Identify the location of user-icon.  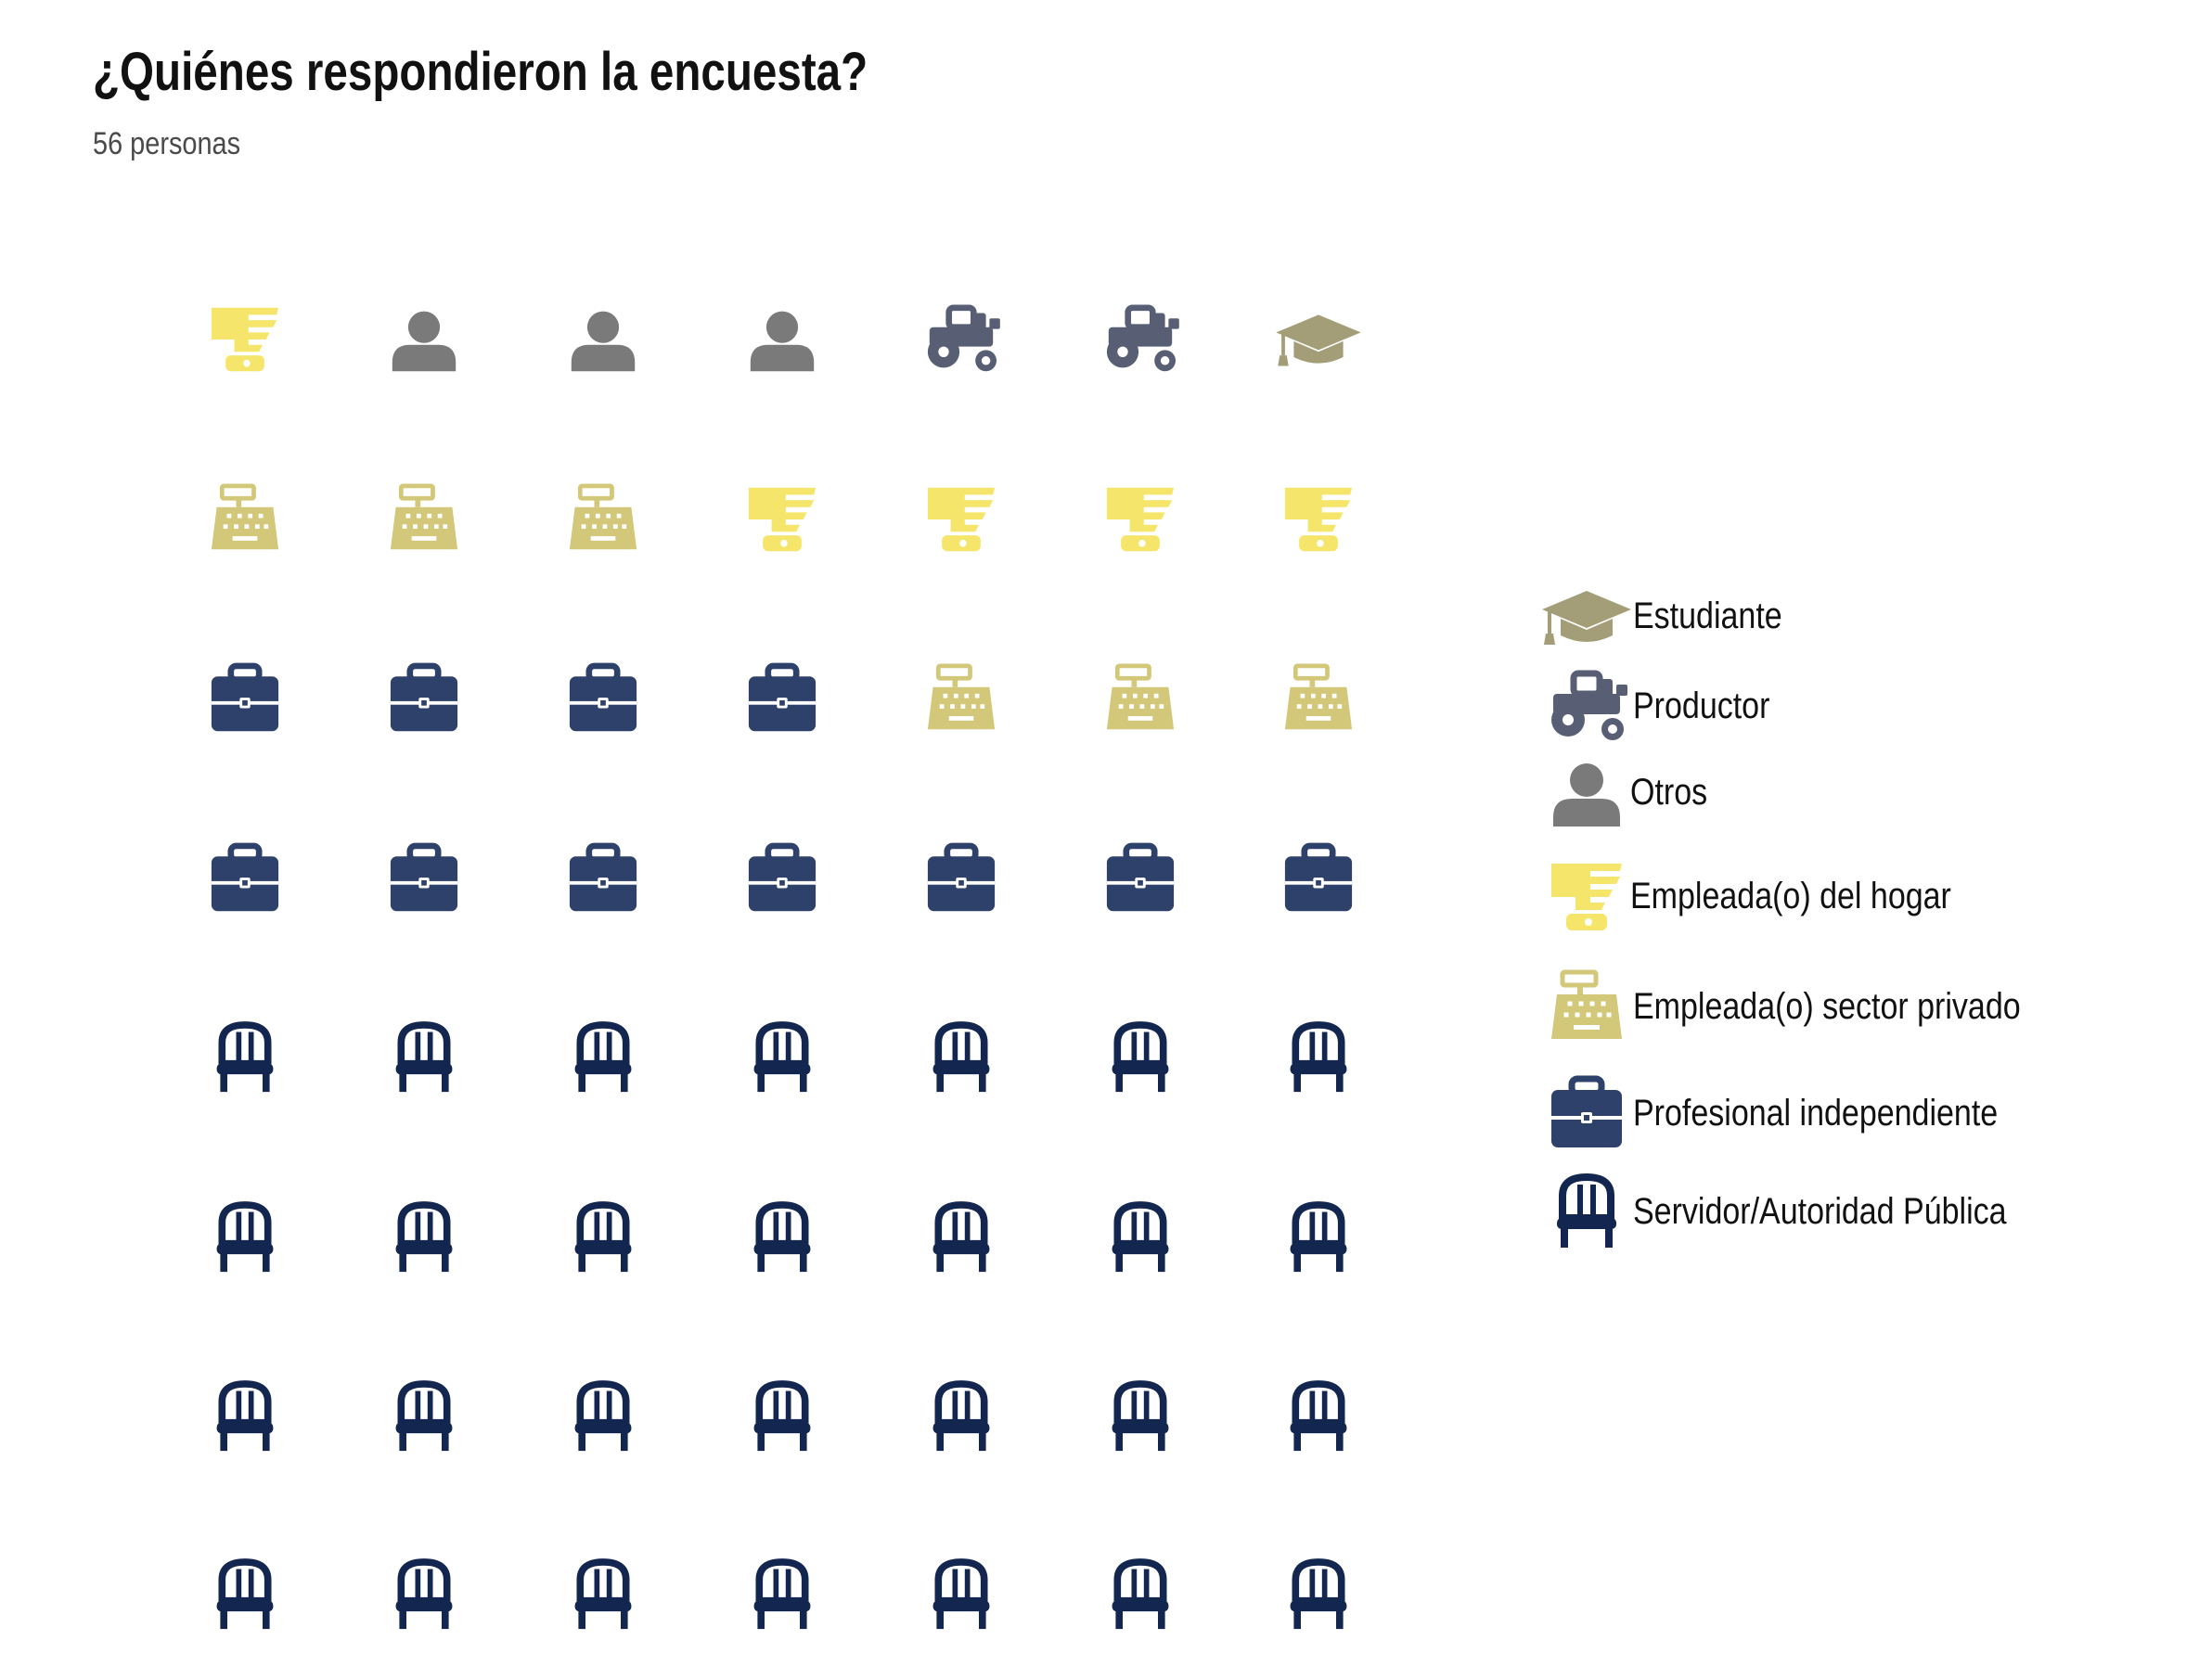
(1586, 793).